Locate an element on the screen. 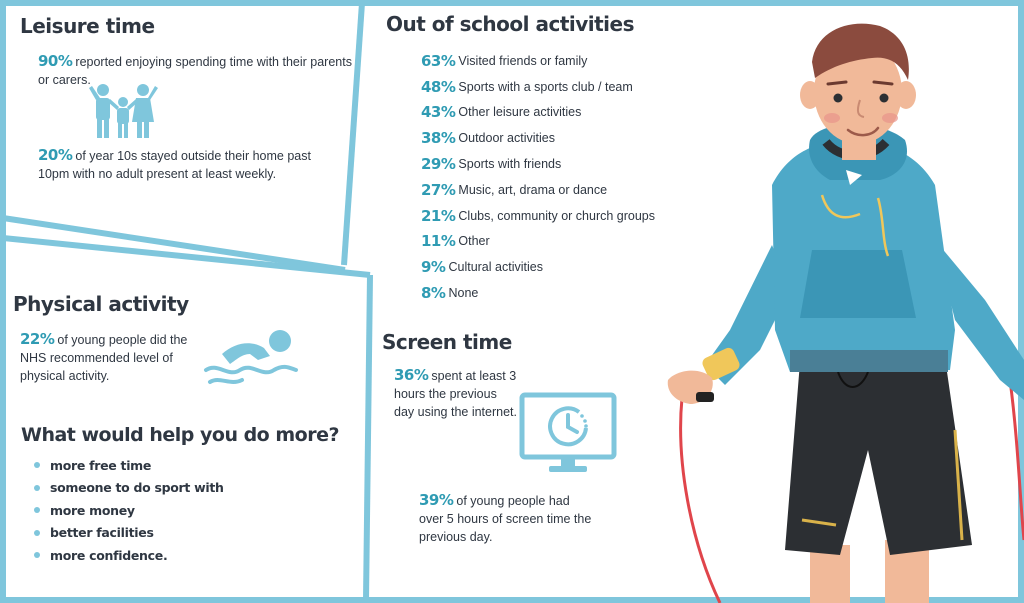 This screenshot has height=603, width=1024. stat-value: 39% is located at coordinates (436, 500).